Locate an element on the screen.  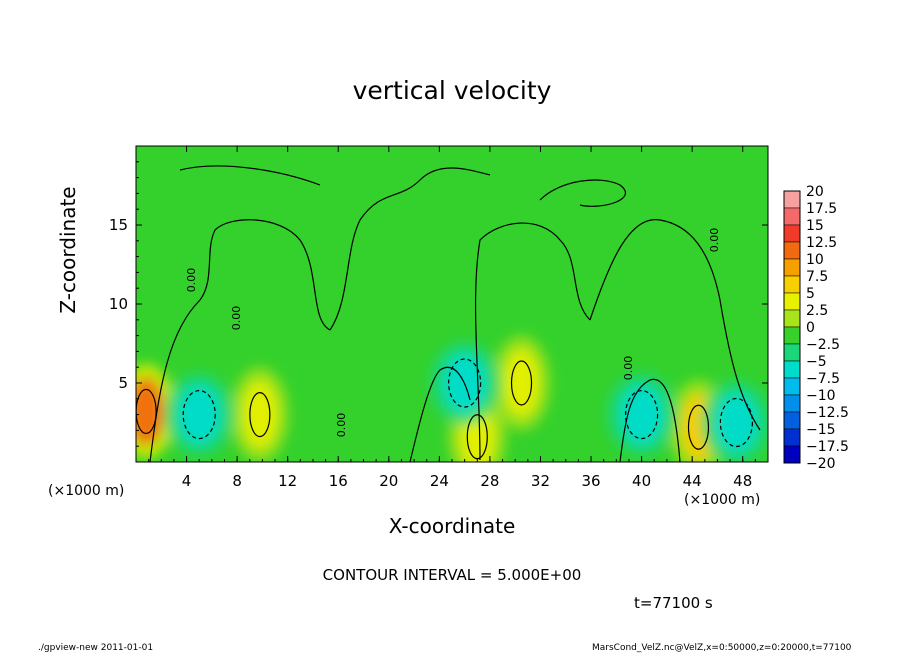
y-tick-label: 15 is located at coordinates (118, 225).